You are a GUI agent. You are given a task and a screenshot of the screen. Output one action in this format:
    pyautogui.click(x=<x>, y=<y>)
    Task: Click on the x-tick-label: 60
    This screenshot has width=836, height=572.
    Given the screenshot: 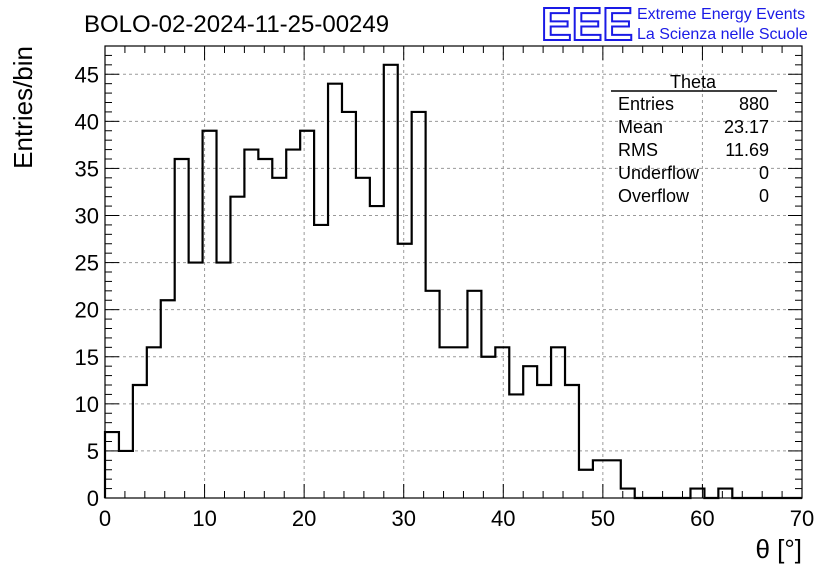 What is the action you would take?
    pyautogui.click(x=702, y=518)
    